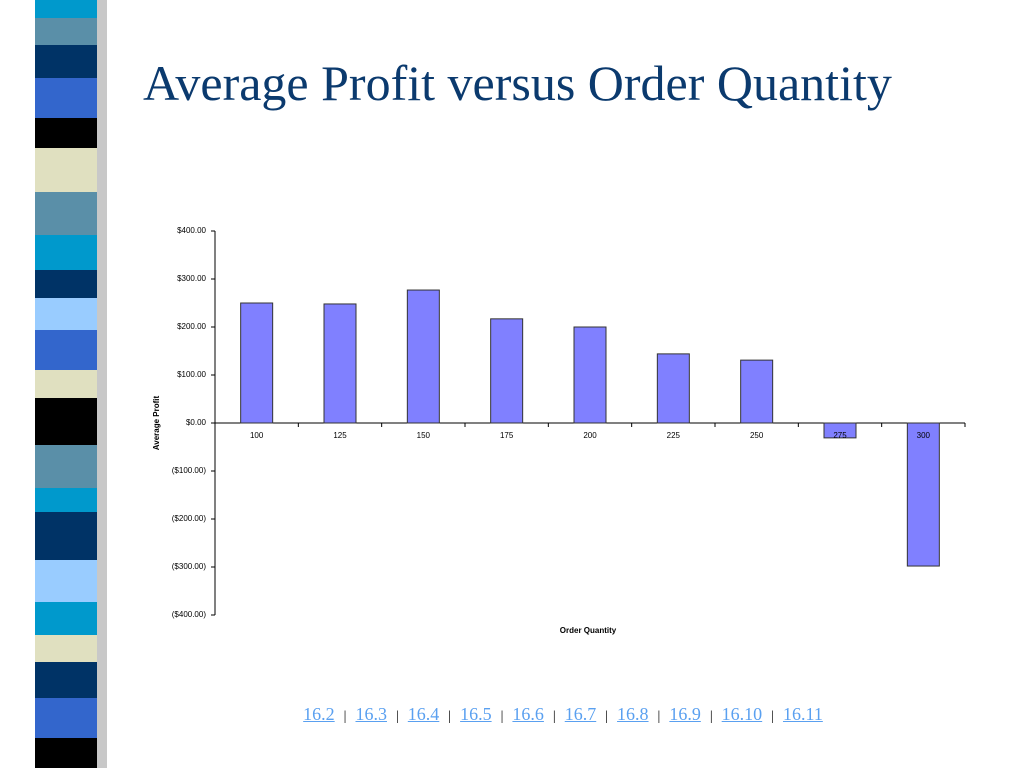 The height and width of the screenshot is (768, 1024). I want to click on x-tick-label: 225, so click(674, 435).